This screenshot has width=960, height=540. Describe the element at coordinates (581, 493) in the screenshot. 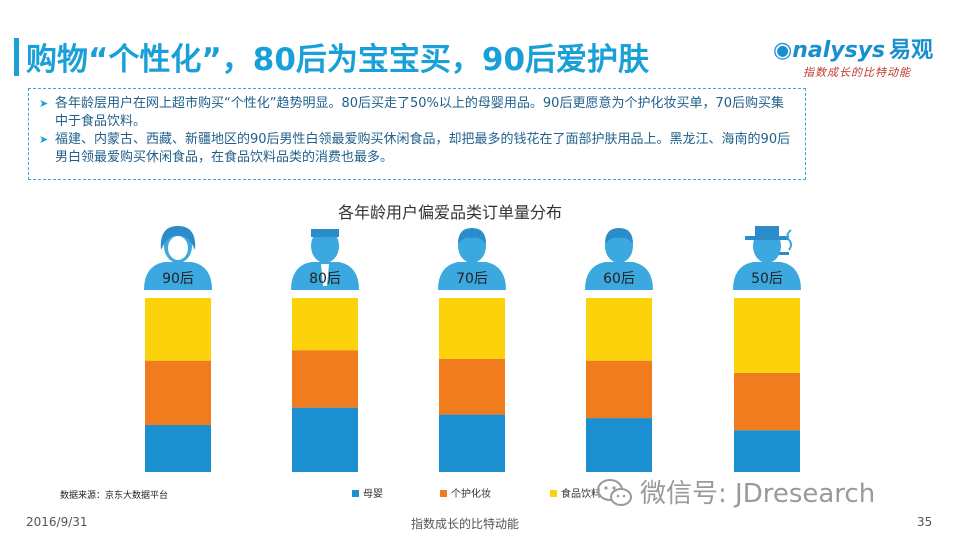

I see `legend-label: 食品饮料` at that location.